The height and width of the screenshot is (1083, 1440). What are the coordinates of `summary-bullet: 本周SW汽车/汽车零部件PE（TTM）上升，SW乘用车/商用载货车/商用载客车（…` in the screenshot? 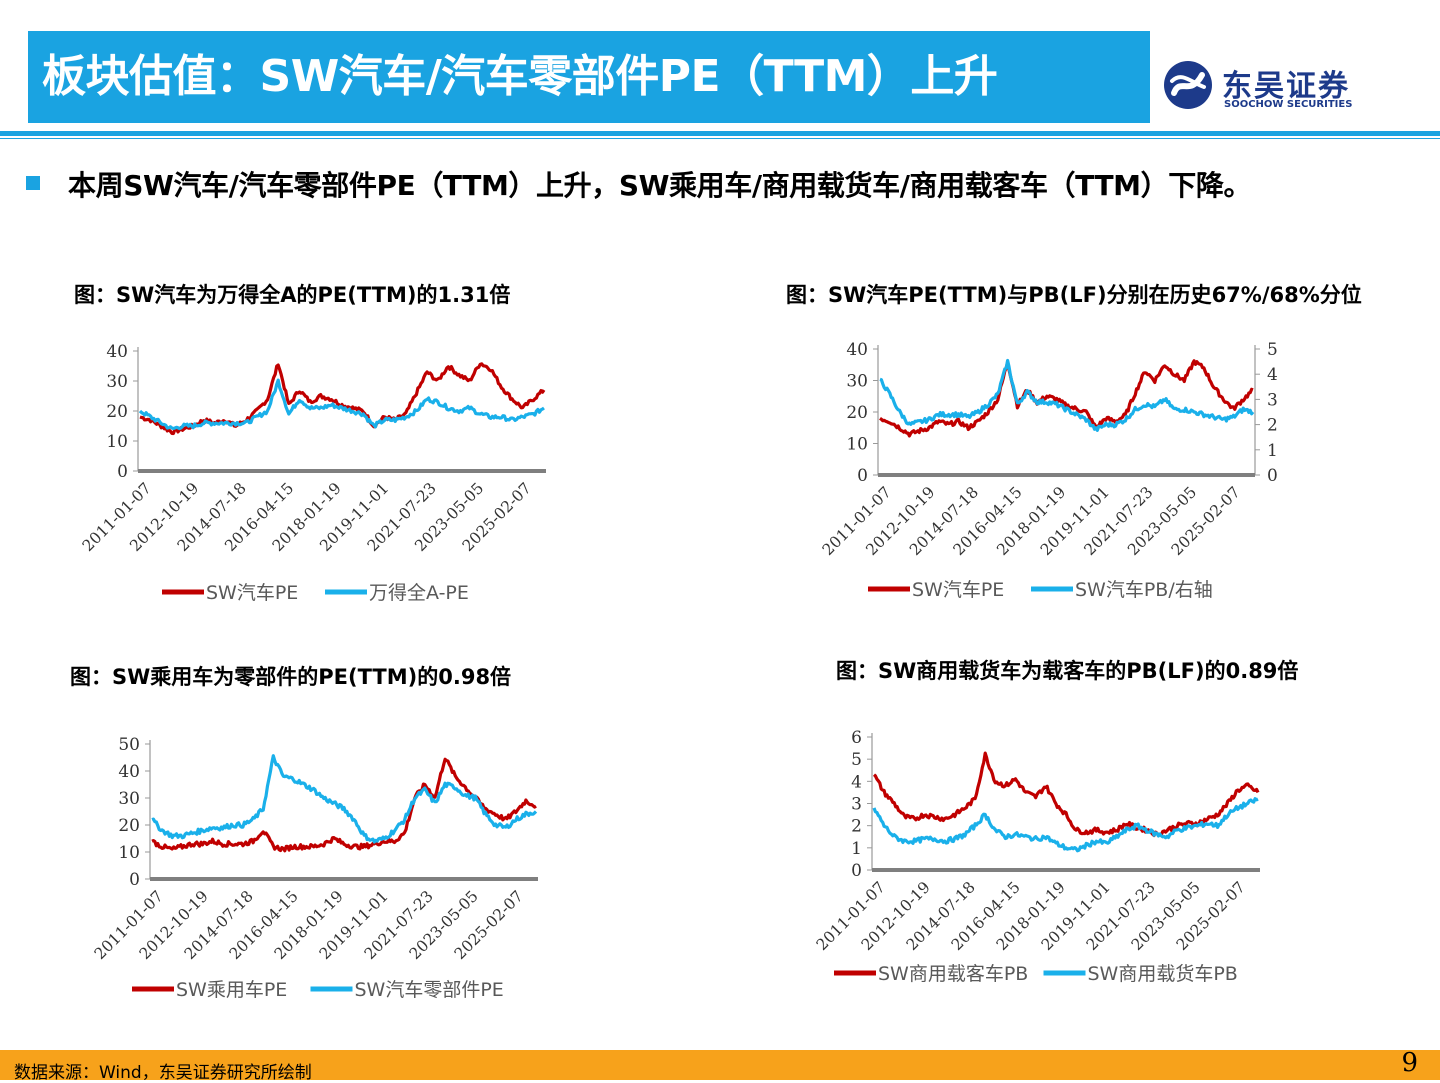 It's located at (660, 185).